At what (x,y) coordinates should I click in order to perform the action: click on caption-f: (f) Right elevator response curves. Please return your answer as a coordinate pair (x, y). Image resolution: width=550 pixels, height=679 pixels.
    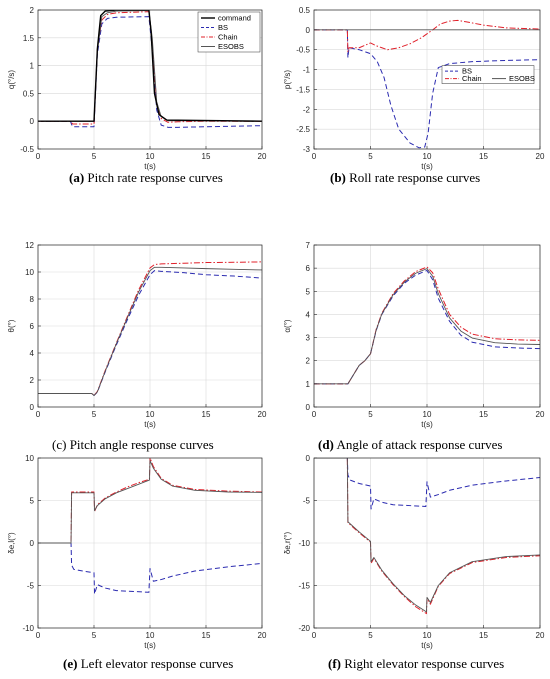
    Looking at the image, I should click on (416, 663).